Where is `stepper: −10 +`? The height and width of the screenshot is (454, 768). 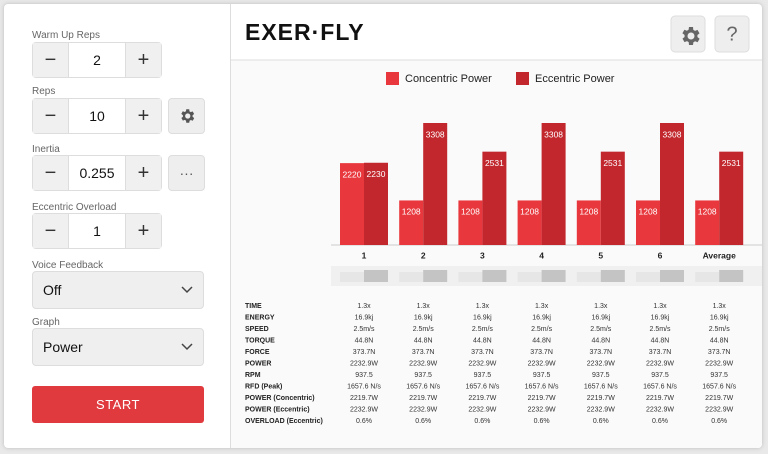
stepper: −10 + is located at coordinates (97, 116).